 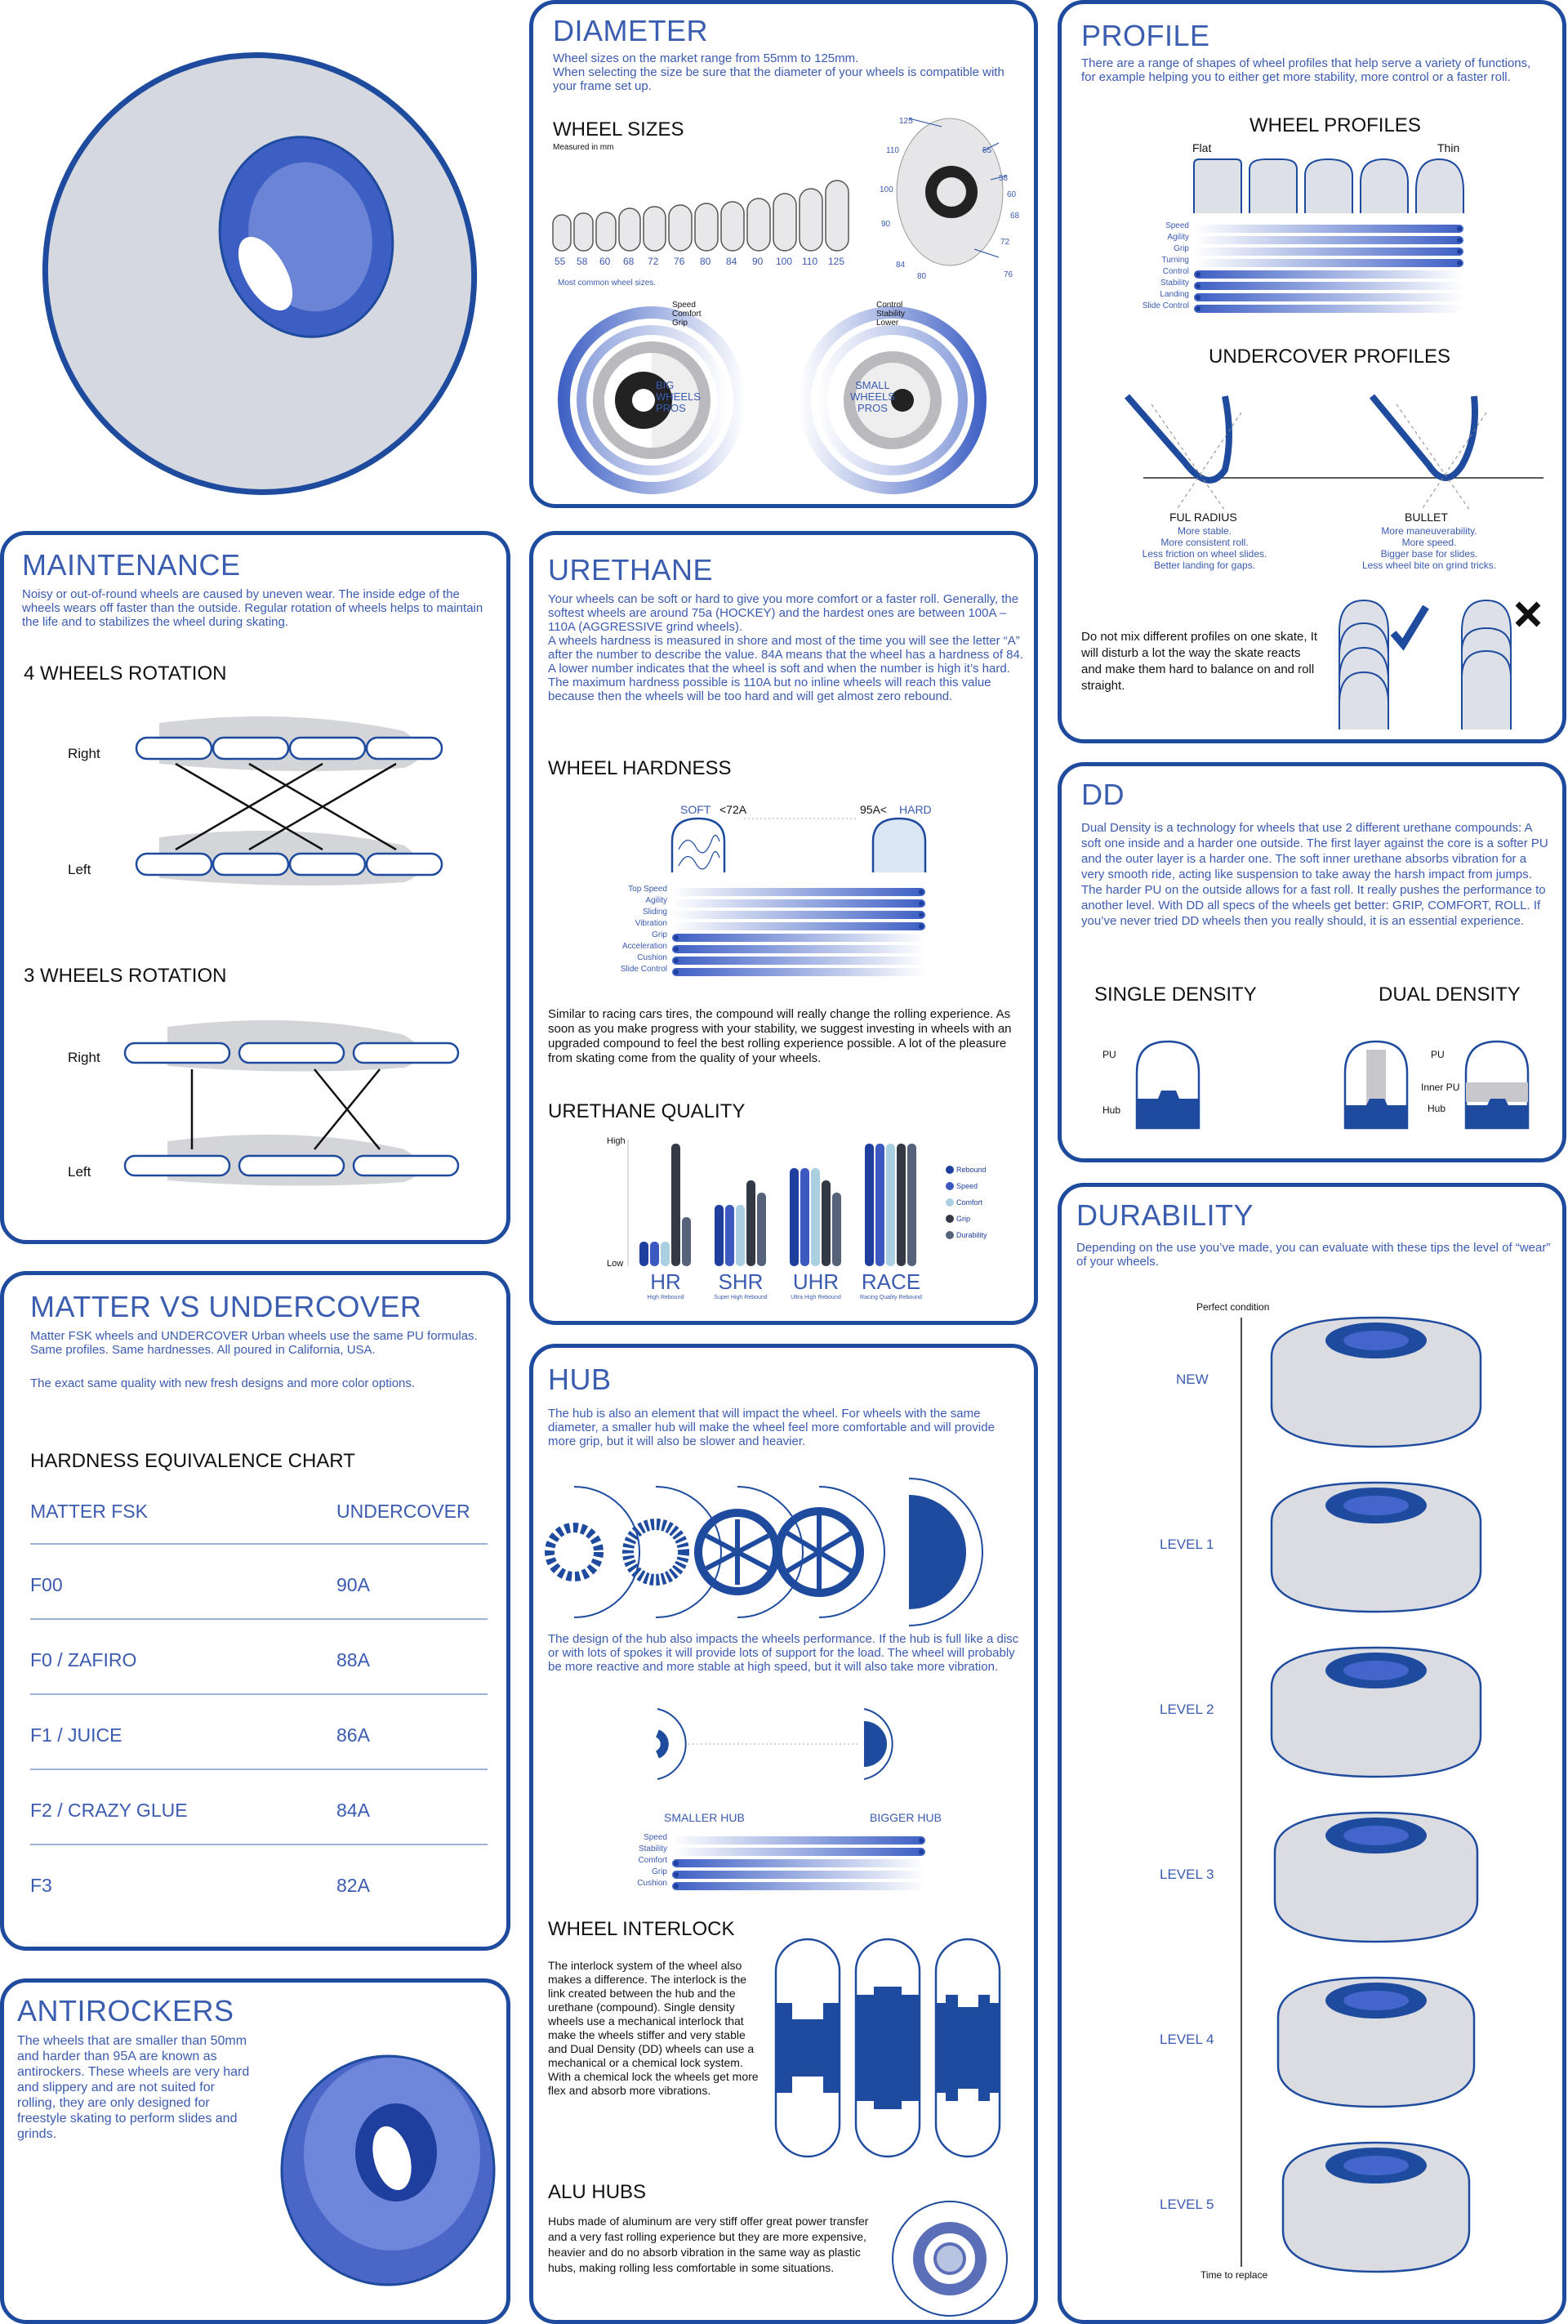 What do you see at coordinates (891, 1281) in the screenshot?
I see `category-label: RACE` at bounding box center [891, 1281].